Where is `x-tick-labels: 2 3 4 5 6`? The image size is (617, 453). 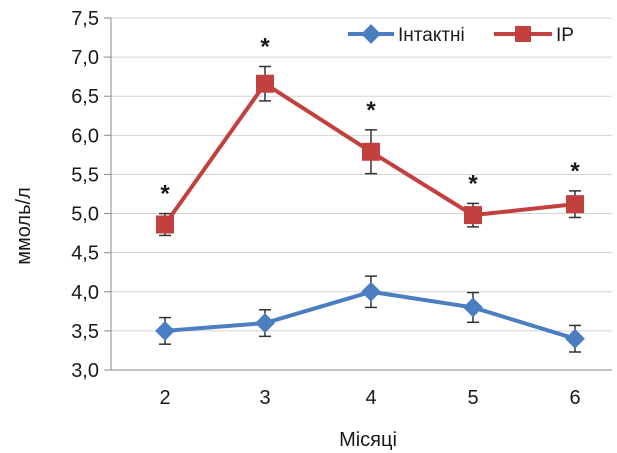
x-tick-labels: 2 3 4 5 6 is located at coordinates (369, 398).